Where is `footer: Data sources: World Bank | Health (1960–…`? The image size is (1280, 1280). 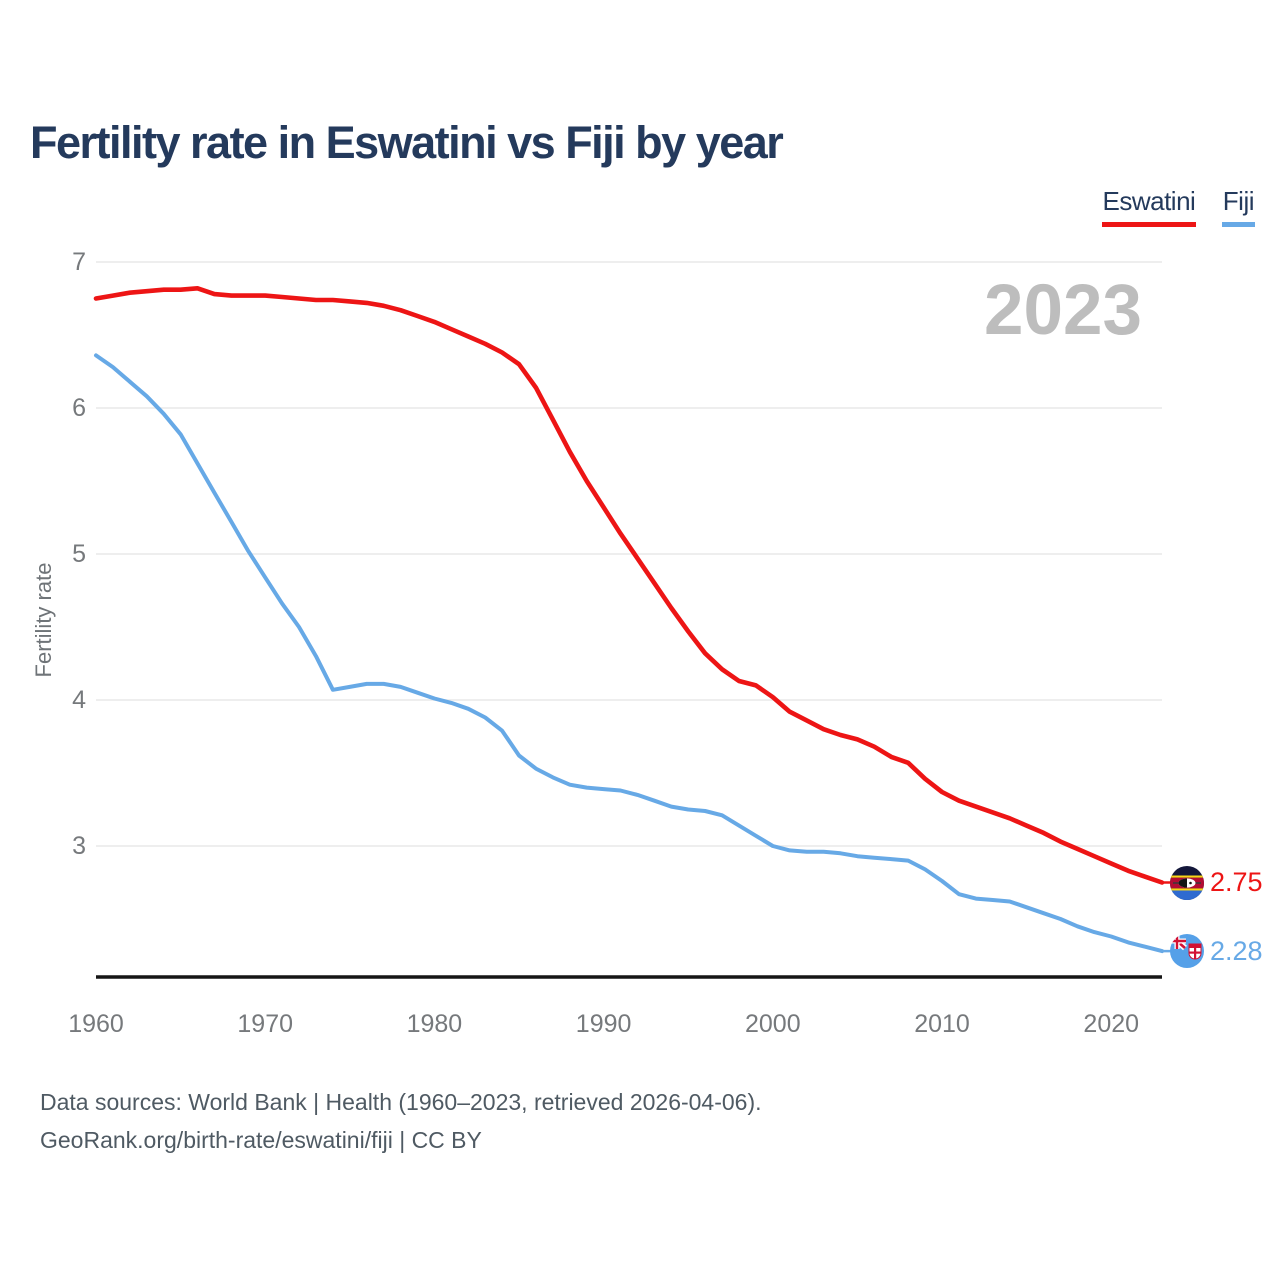 footer: Data sources: World Bank | Health (1960–… is located at coordinates (401, 1121).